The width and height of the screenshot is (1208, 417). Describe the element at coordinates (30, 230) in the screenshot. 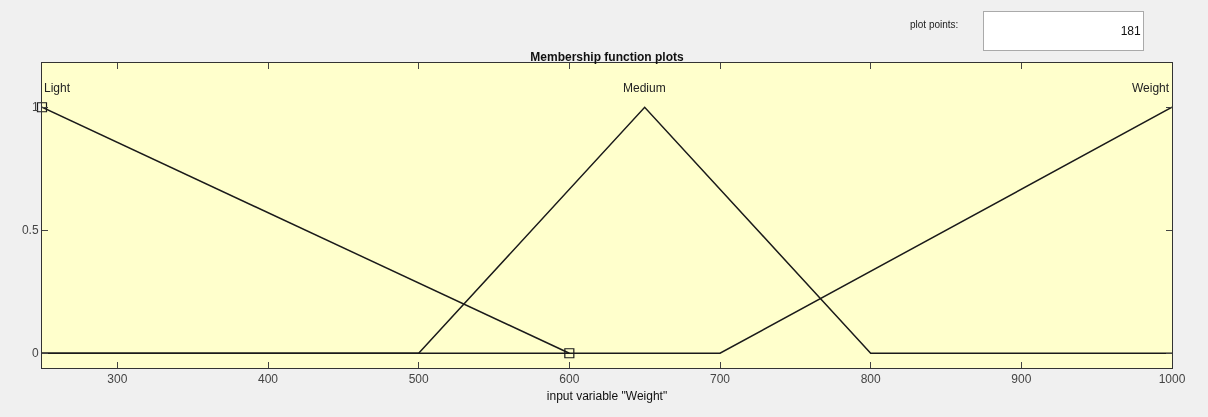

I see `y-tick-label: 0.5` at that location.